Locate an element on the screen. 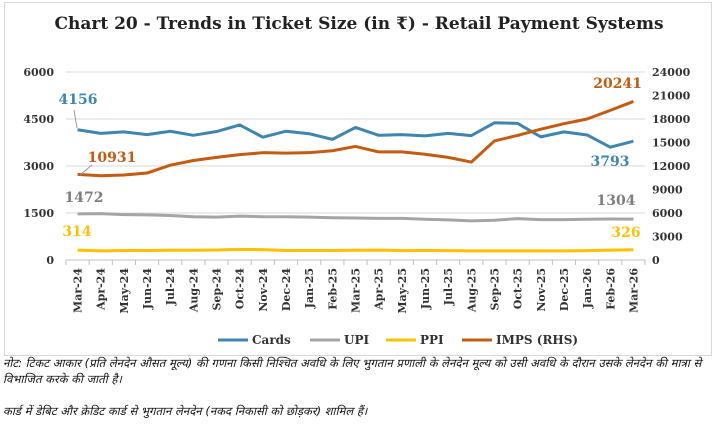 The image size is (718, 430). x-tick-label: Jul-24 is located at coordinates (170, 287).